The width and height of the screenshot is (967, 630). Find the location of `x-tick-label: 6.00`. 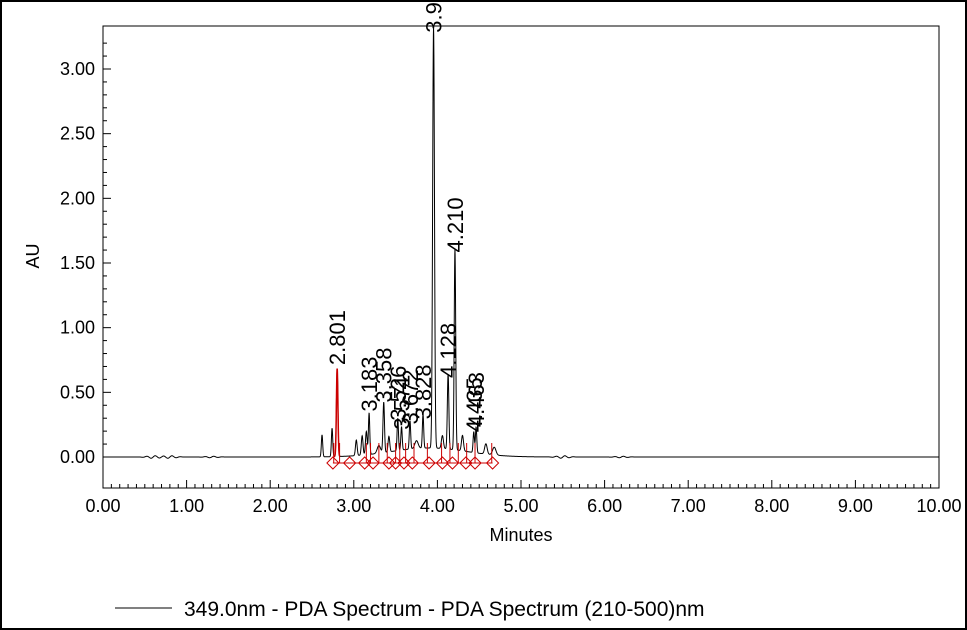

x-tick-label: 6.00 is located at coordinates (604, 506).